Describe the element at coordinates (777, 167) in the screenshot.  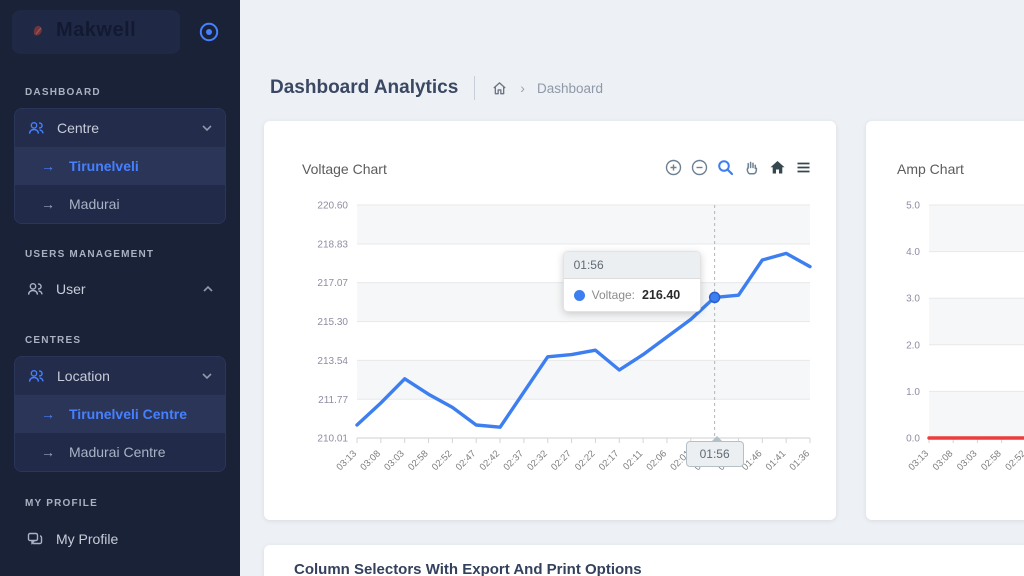
I see `home-reset-icon` at that location.